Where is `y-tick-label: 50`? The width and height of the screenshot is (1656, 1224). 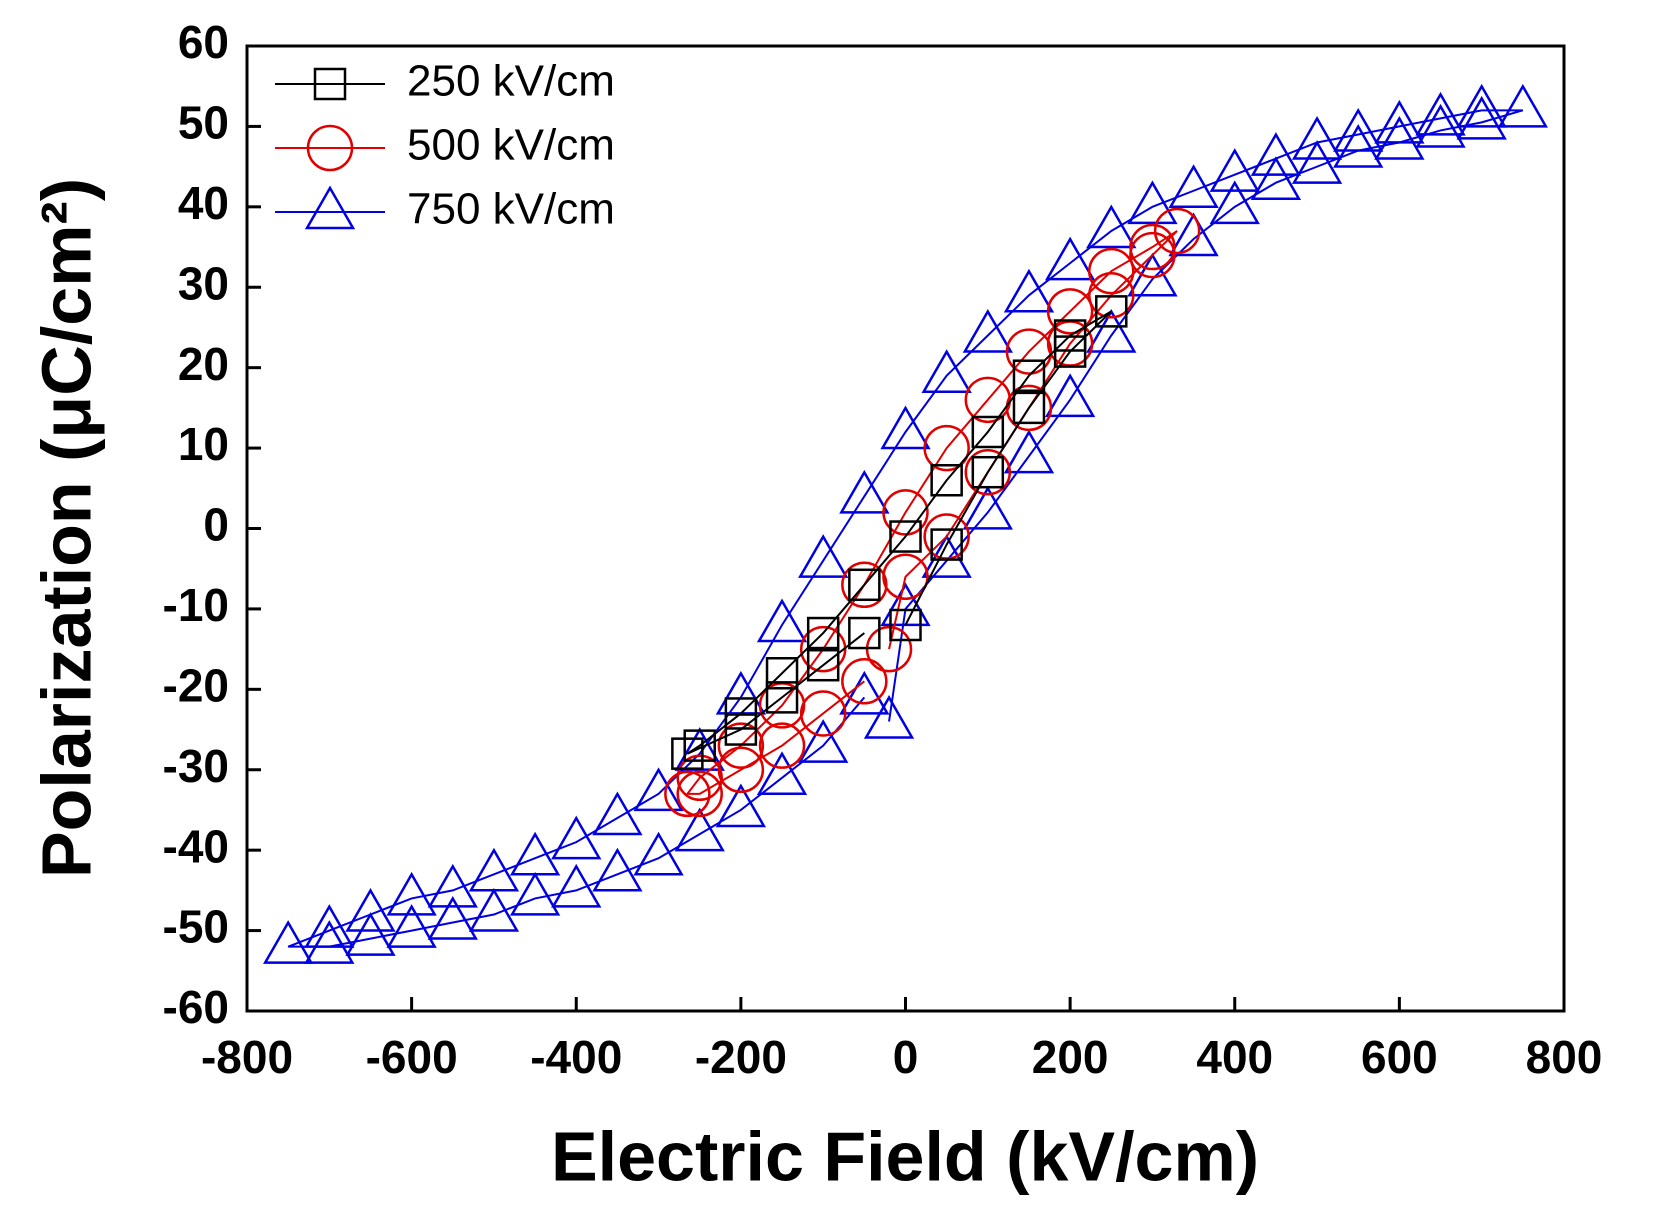 y-tick-label: 50 is located at coordinates (203, 123).